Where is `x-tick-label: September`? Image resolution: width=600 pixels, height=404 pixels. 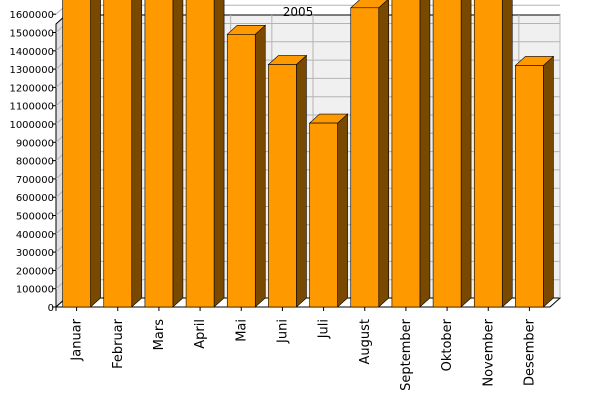 x-tick-label: September is located at coordinates (406, 354).